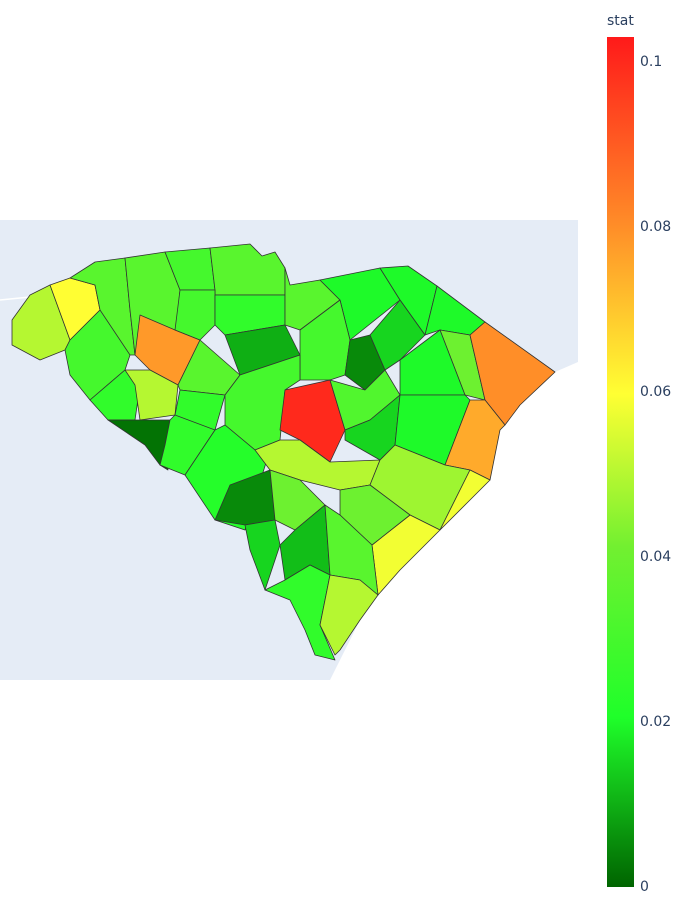 Image resolution: width=686 pixels, height=921 pixels. Describe the element at coordinates (644, 887) in the screenshot. I see `colorbar-tick-label: 0` at that location.